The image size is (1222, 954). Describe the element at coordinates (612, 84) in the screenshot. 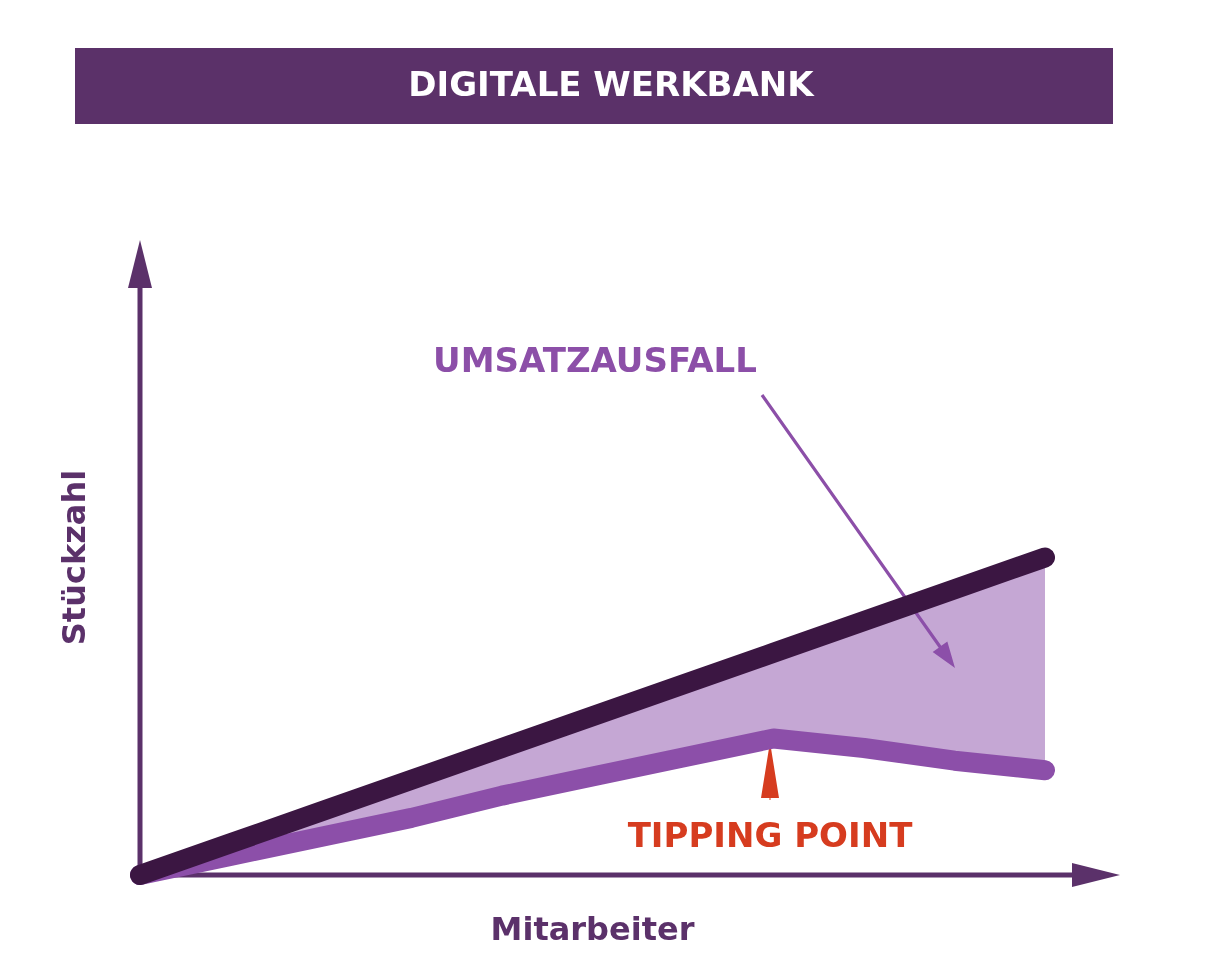

I see `chart-title: DIGITALE WERKBANK` at that location.